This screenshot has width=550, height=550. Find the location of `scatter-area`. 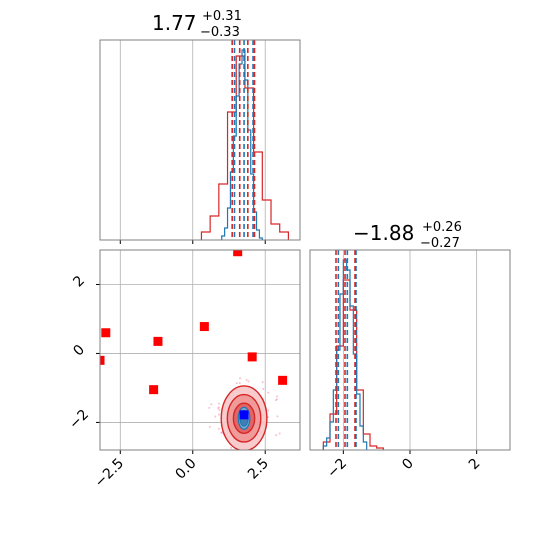

scatter-area is located at coordinates (200, 350).